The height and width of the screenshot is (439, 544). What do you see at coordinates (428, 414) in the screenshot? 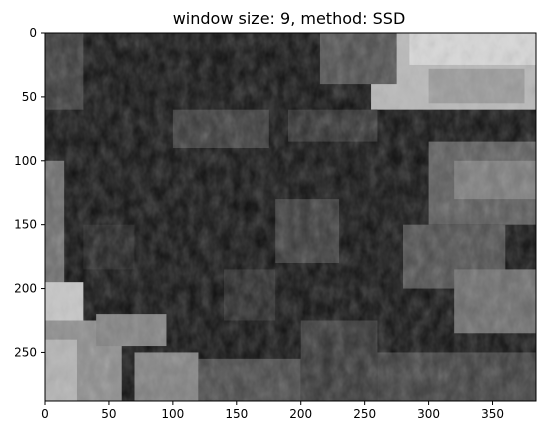
I see `x-tick-label: 300` at bounding box center [428, 414].